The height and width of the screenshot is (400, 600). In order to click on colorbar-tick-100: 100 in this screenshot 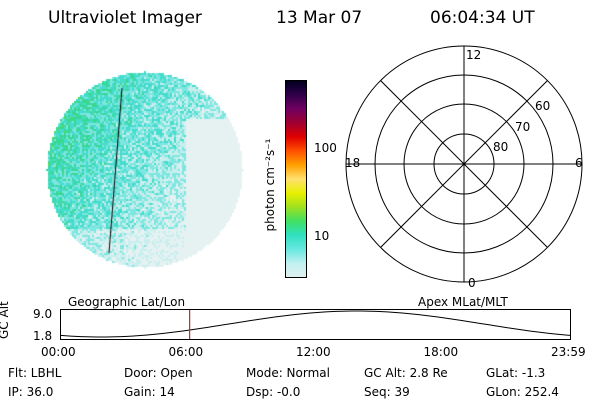, I will do `click(325, 148)`.